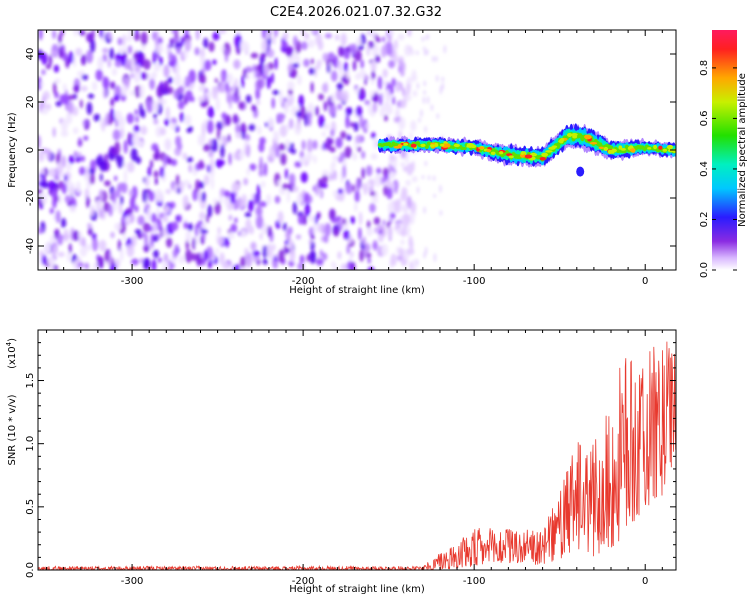  Describe the element at coordinates (356, 12) in the screenshot. I see `chart-title: C2E4.2026.021.07.32.G32` at that location.